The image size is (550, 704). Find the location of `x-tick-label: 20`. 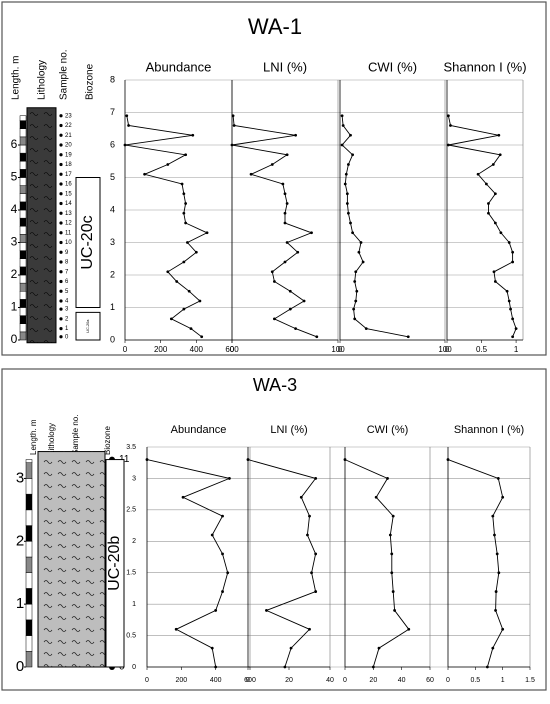

x-tick-label: 20 is located at coordinates (373, 680).